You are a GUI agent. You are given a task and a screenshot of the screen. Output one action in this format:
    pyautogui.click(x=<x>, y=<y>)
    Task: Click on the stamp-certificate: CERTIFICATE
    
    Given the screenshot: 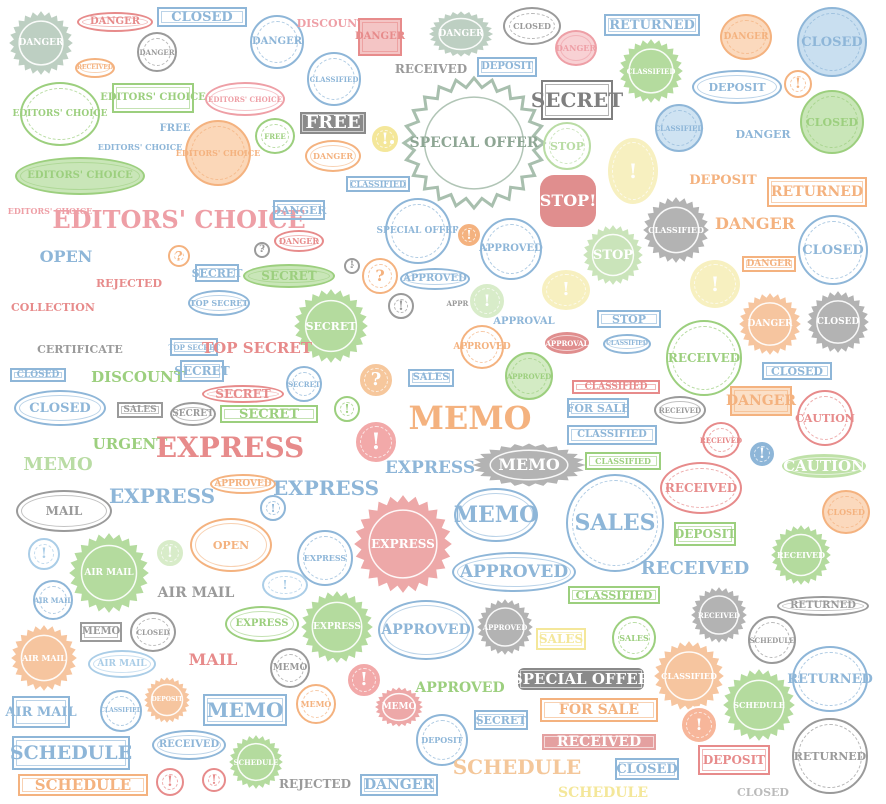 What is the action you would take?
    pyautogui.click(x=80, y=349)
    